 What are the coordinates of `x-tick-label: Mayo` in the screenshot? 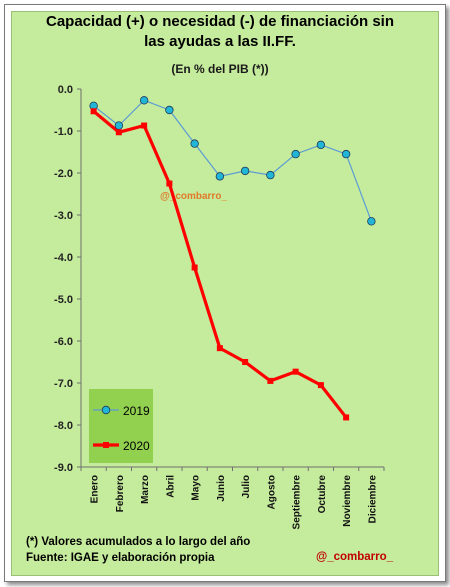 It's located at (196, 488).